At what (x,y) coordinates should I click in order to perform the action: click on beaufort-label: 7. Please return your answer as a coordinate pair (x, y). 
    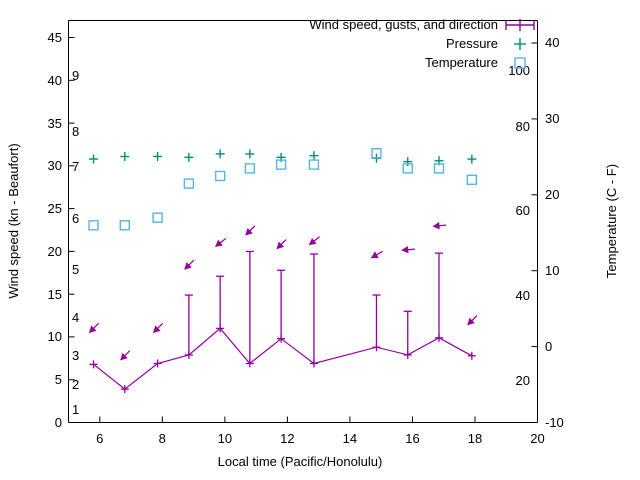
    Looking at the image, I should click on (75, 166).